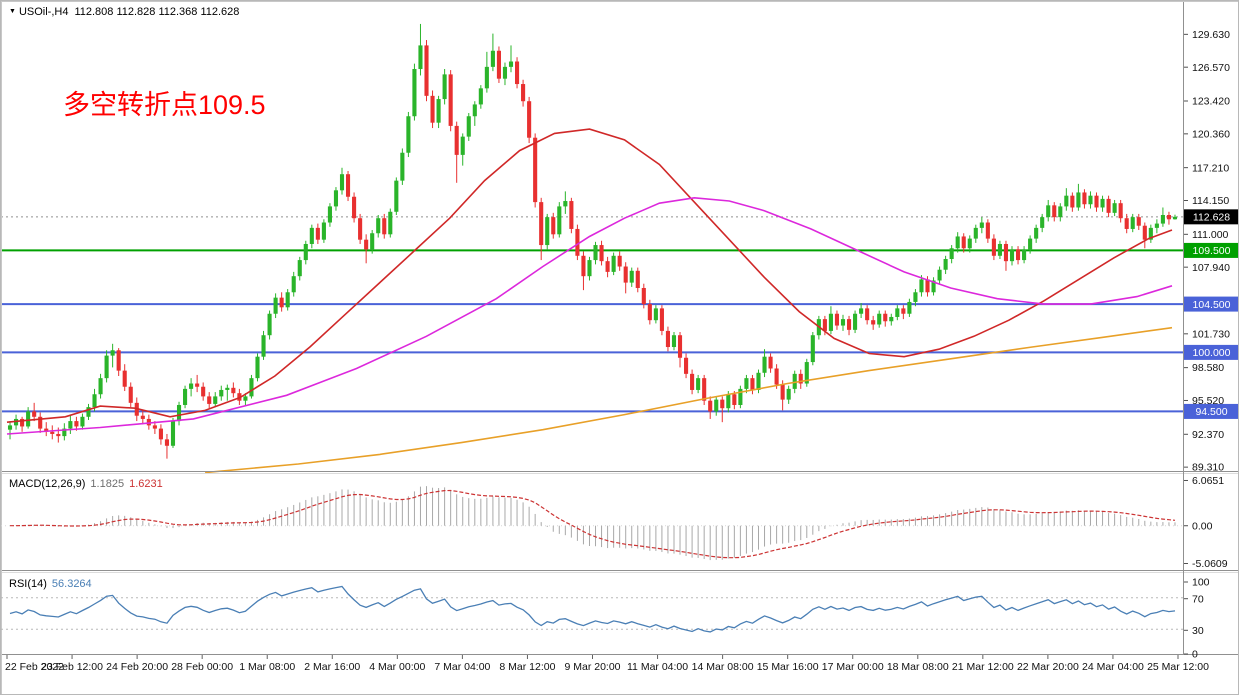 The image size is (1239, 695). I want to click on time-label: 17 Mar 00:00, so click(852, 667).